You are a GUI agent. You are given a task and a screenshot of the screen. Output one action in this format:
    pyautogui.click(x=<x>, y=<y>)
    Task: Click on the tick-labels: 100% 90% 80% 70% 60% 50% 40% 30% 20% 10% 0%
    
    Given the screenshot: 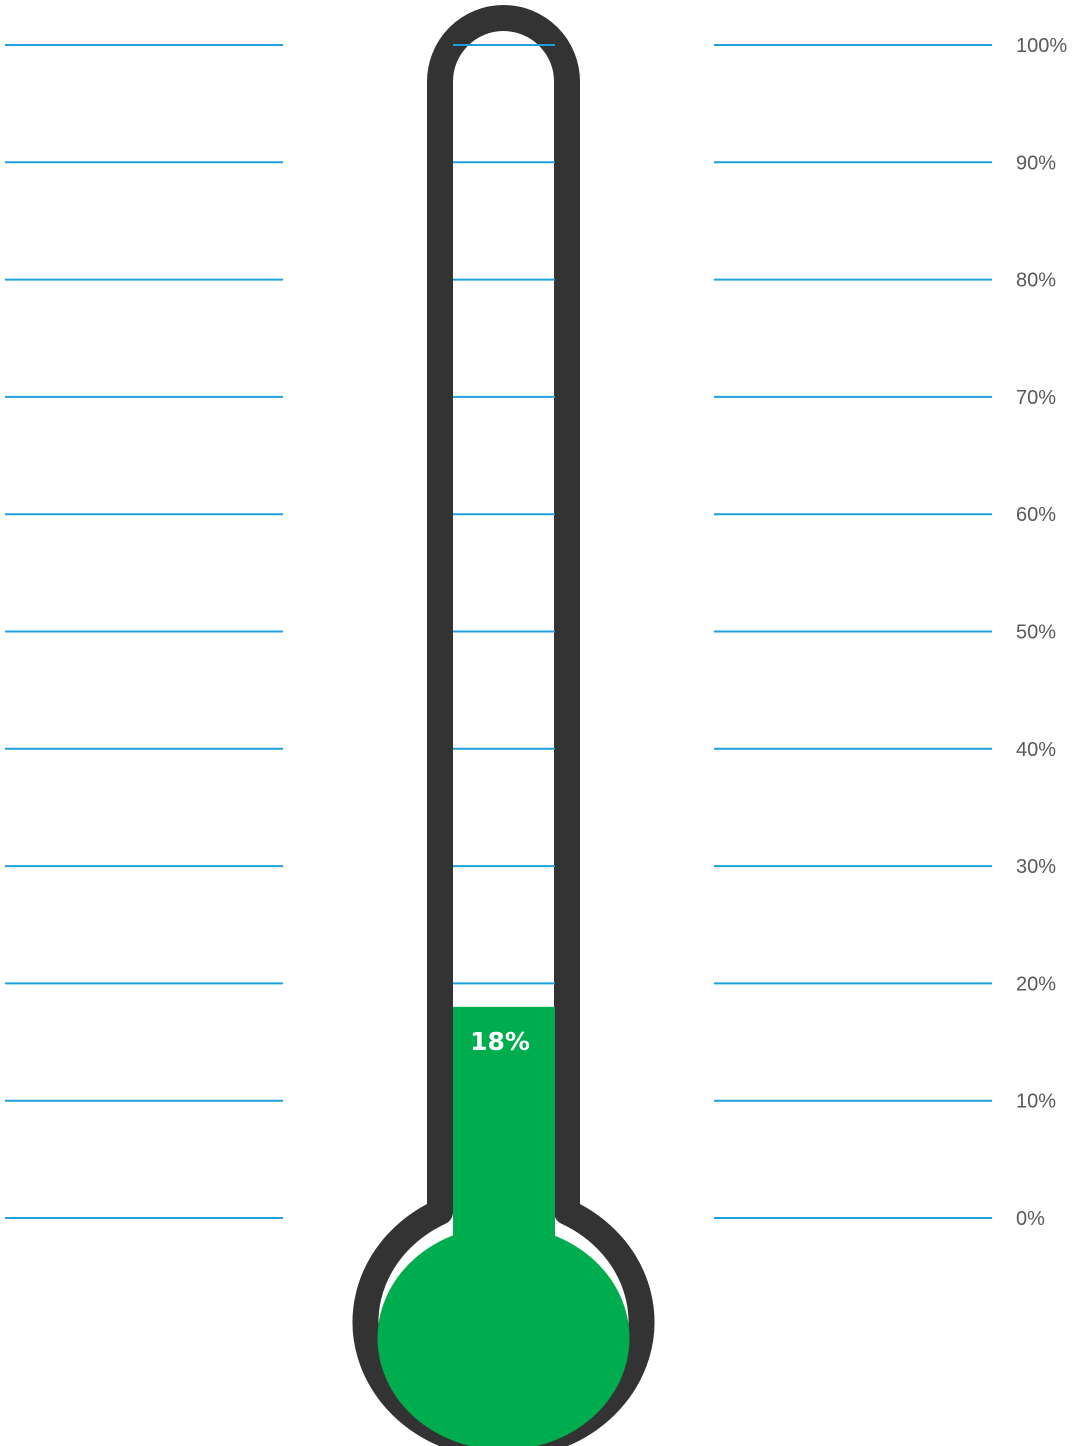 What is the action you would take?
    pyautogui.click(x=1041, y=632)
    